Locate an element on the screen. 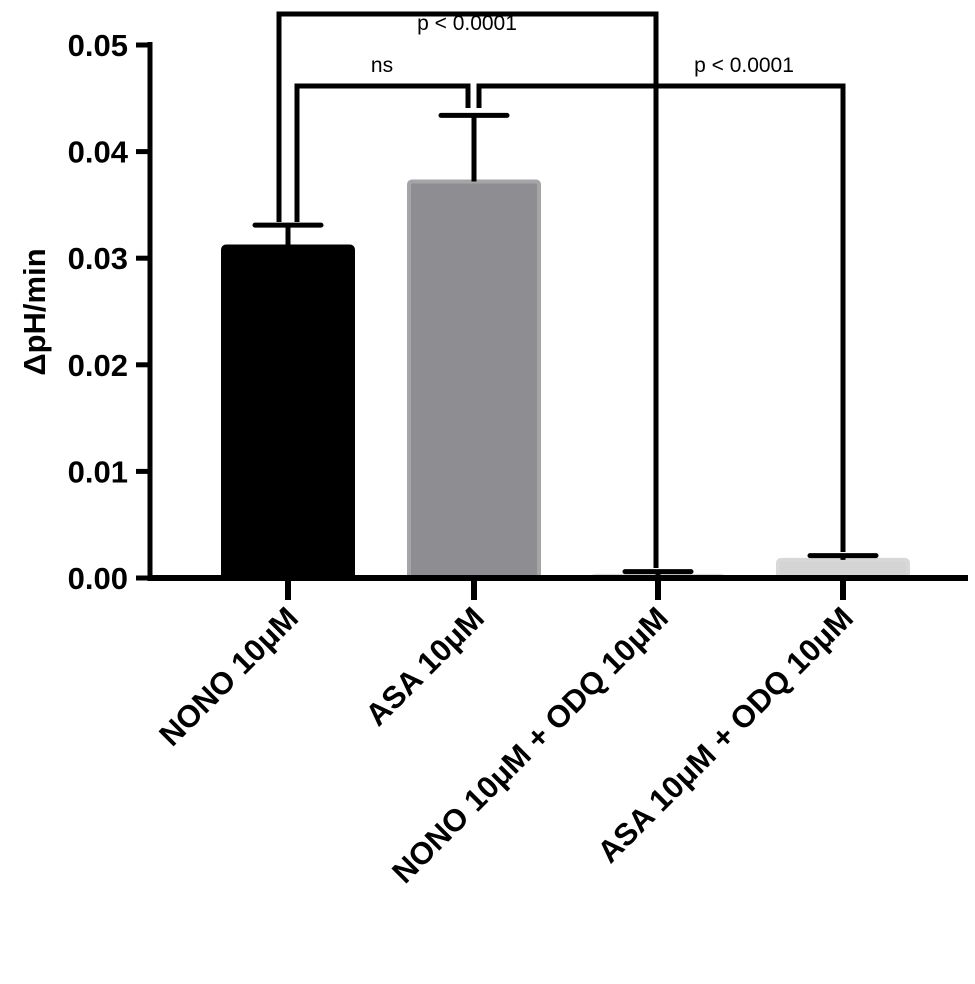  significance-label: ns is located at coordinates (382, 65).